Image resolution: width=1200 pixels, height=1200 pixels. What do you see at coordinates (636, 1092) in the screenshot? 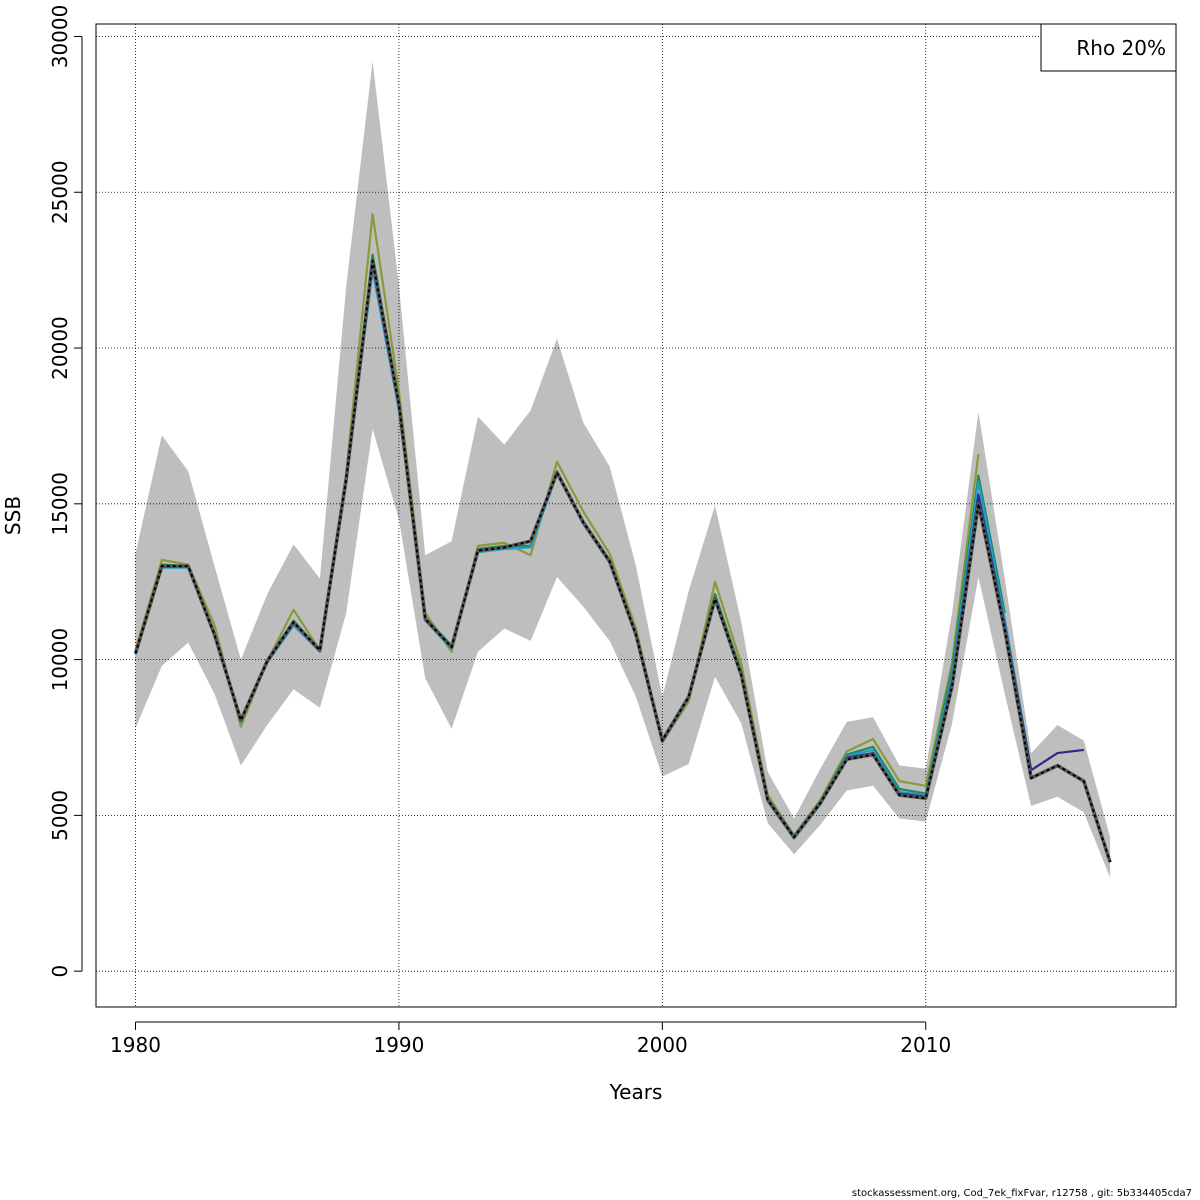
I see `x-axis-label: Years` at bounding box center [636, 1092].